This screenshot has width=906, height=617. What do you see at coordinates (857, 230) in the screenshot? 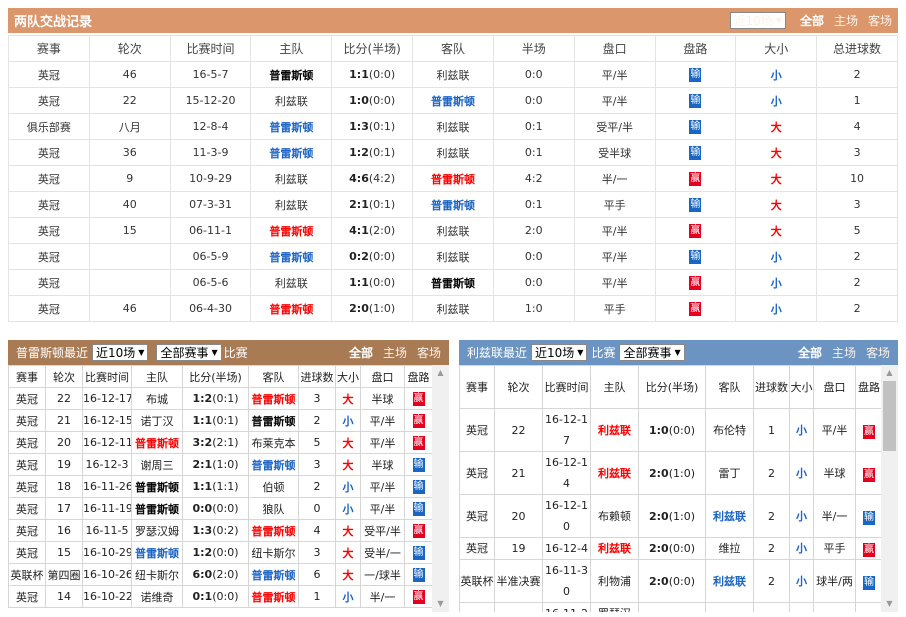
I see `total-goals: 5` at bounding box center [857, 230].